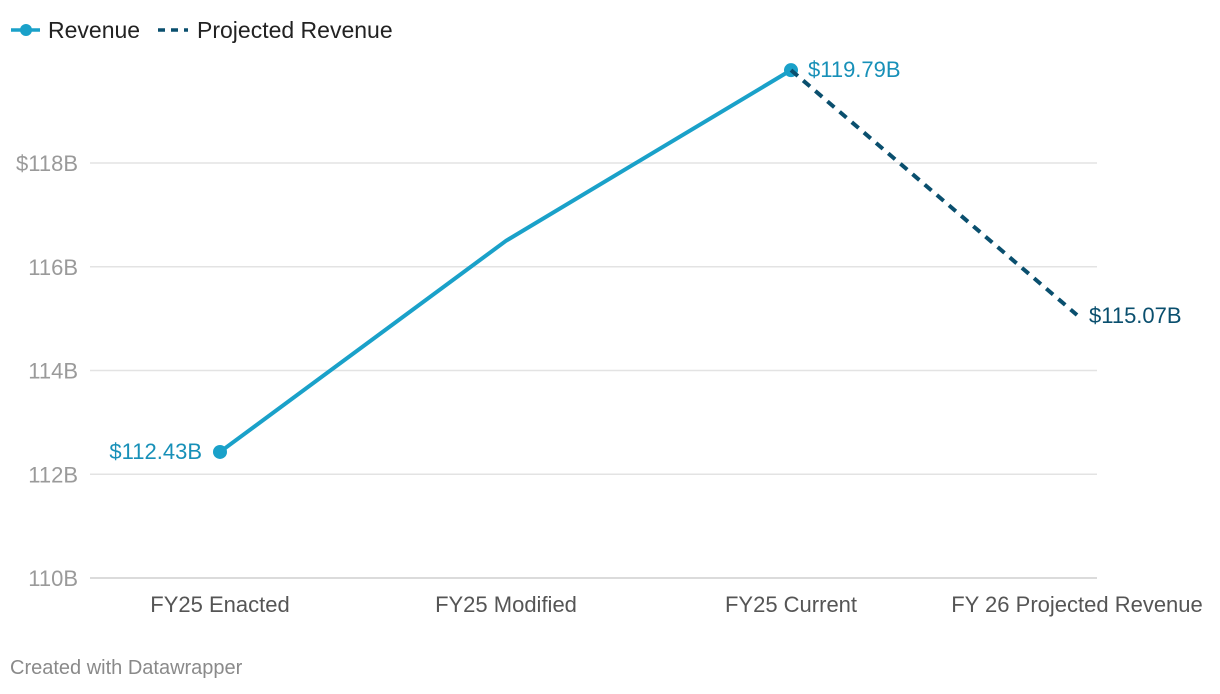 This screenshot has width=1220, height=694. I want to click on y-tick-label: 112B, so click(53, 474).